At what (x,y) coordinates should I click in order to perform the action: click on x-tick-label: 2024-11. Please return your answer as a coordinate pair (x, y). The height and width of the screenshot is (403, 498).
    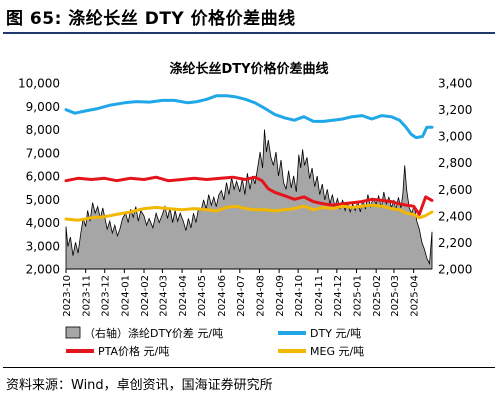
    Looking at the image, I should click on (319, 296).